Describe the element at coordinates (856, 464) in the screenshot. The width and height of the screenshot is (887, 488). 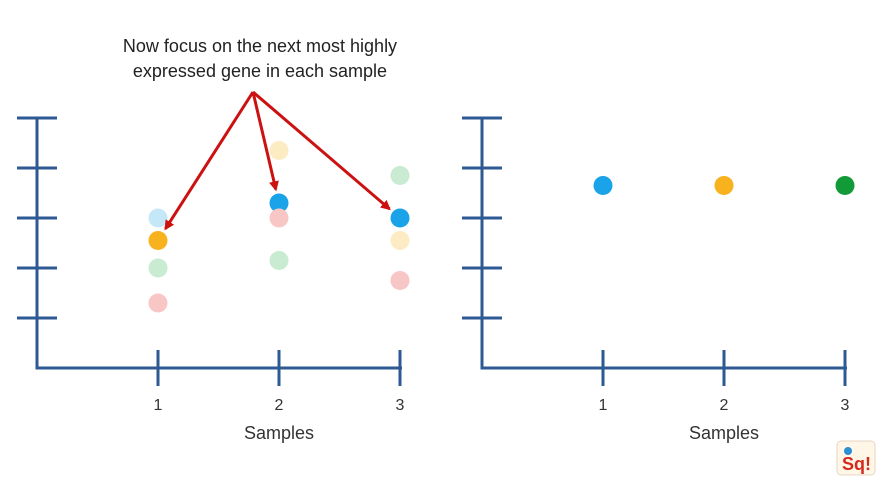
I see `logo-text: Sq!` at that location.